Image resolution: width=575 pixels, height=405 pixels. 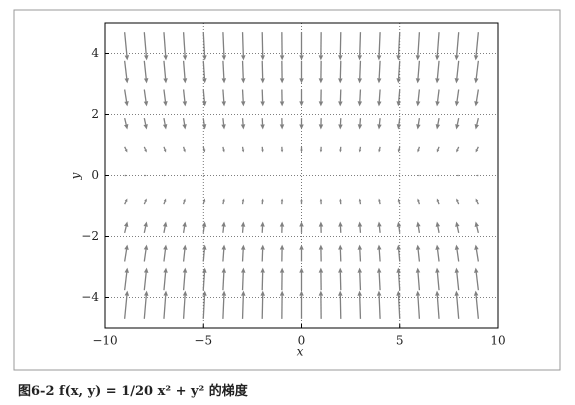 What do you see at coordinates (95, 114) in the screenshot?
I see `y-tick-label: 2` at bounding box center [95, 114].